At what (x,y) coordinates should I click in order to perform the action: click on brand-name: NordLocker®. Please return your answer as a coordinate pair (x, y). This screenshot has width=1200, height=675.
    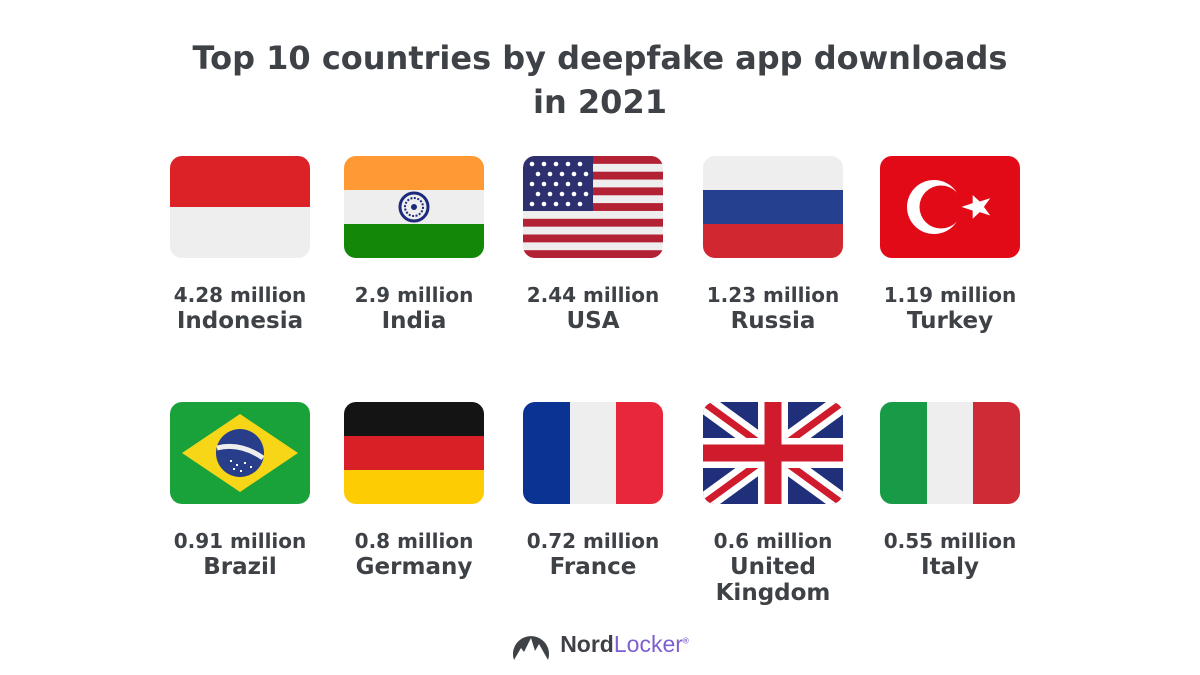
    Looking at the image, I should click on (624, 644).